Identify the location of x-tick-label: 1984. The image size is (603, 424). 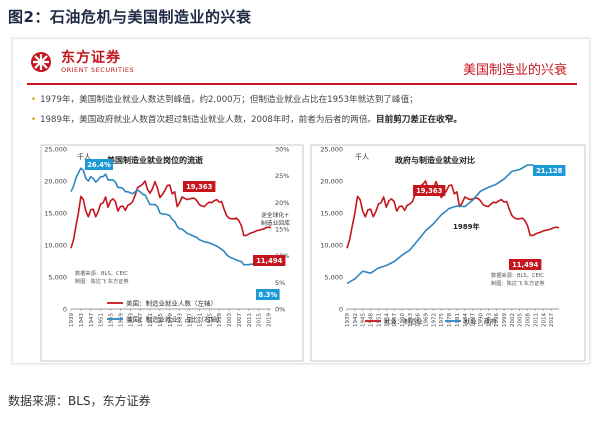
(466, 320).